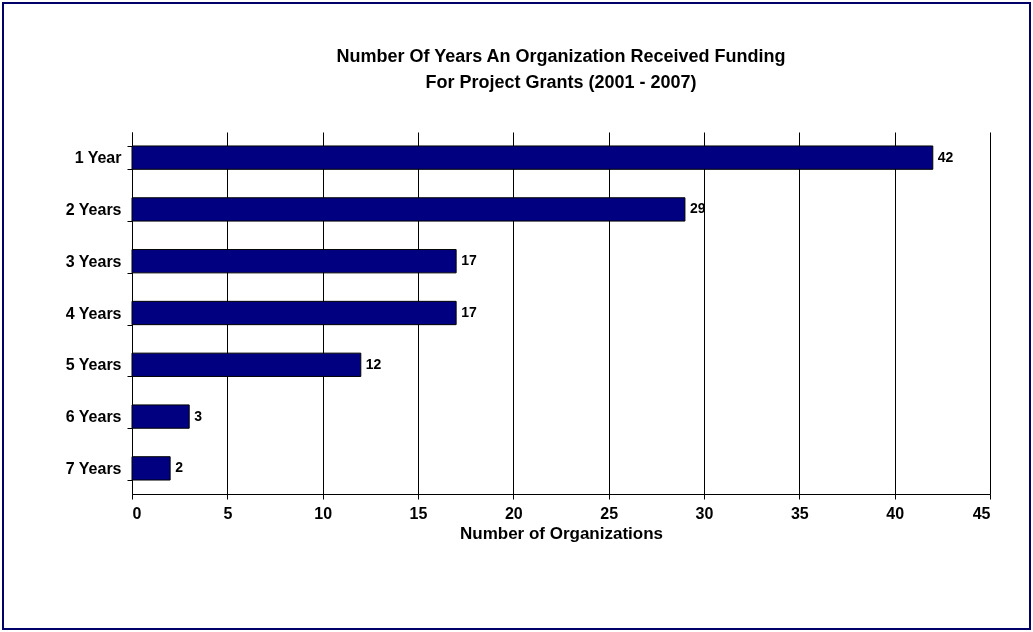  What do you see at coordinates (323, 513) in the screenshot?
I see `x-tick-label: 10` at bounding box center [323, 513].